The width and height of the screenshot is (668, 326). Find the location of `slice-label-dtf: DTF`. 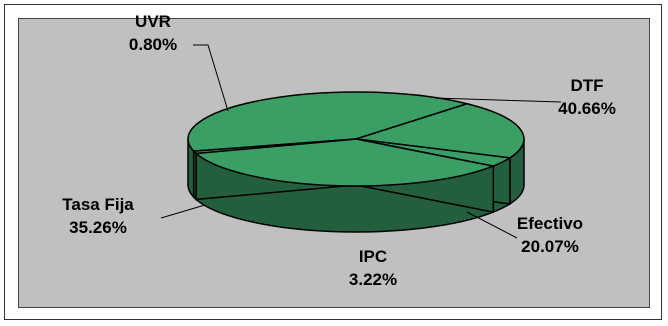

slice-label-dtf: DTF is located at coordinates (586, 85).